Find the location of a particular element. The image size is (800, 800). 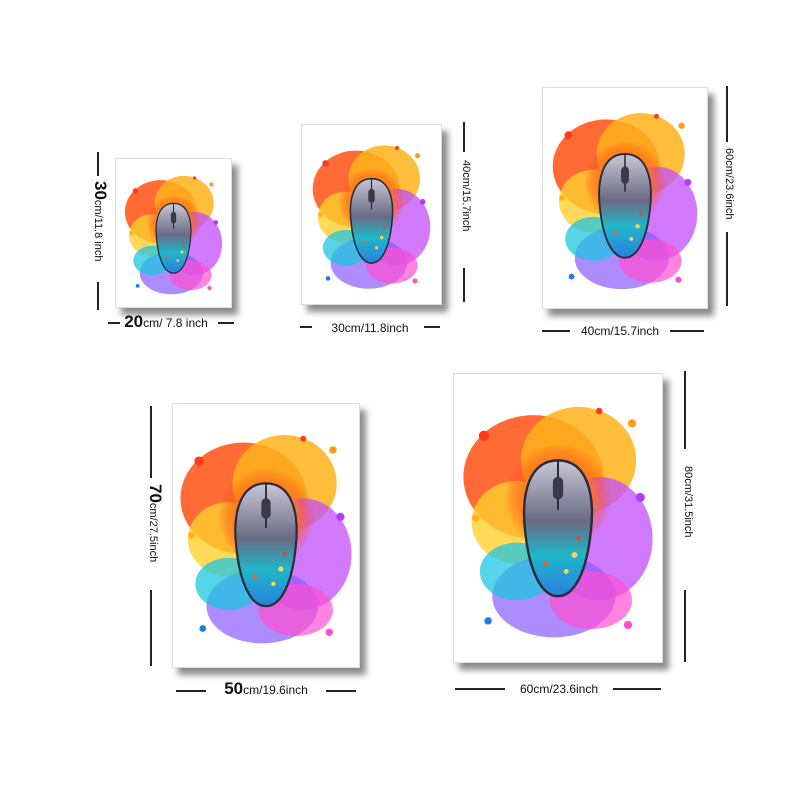

width-rest: 30cm/11.8inch is located at coordinates (370, 328).